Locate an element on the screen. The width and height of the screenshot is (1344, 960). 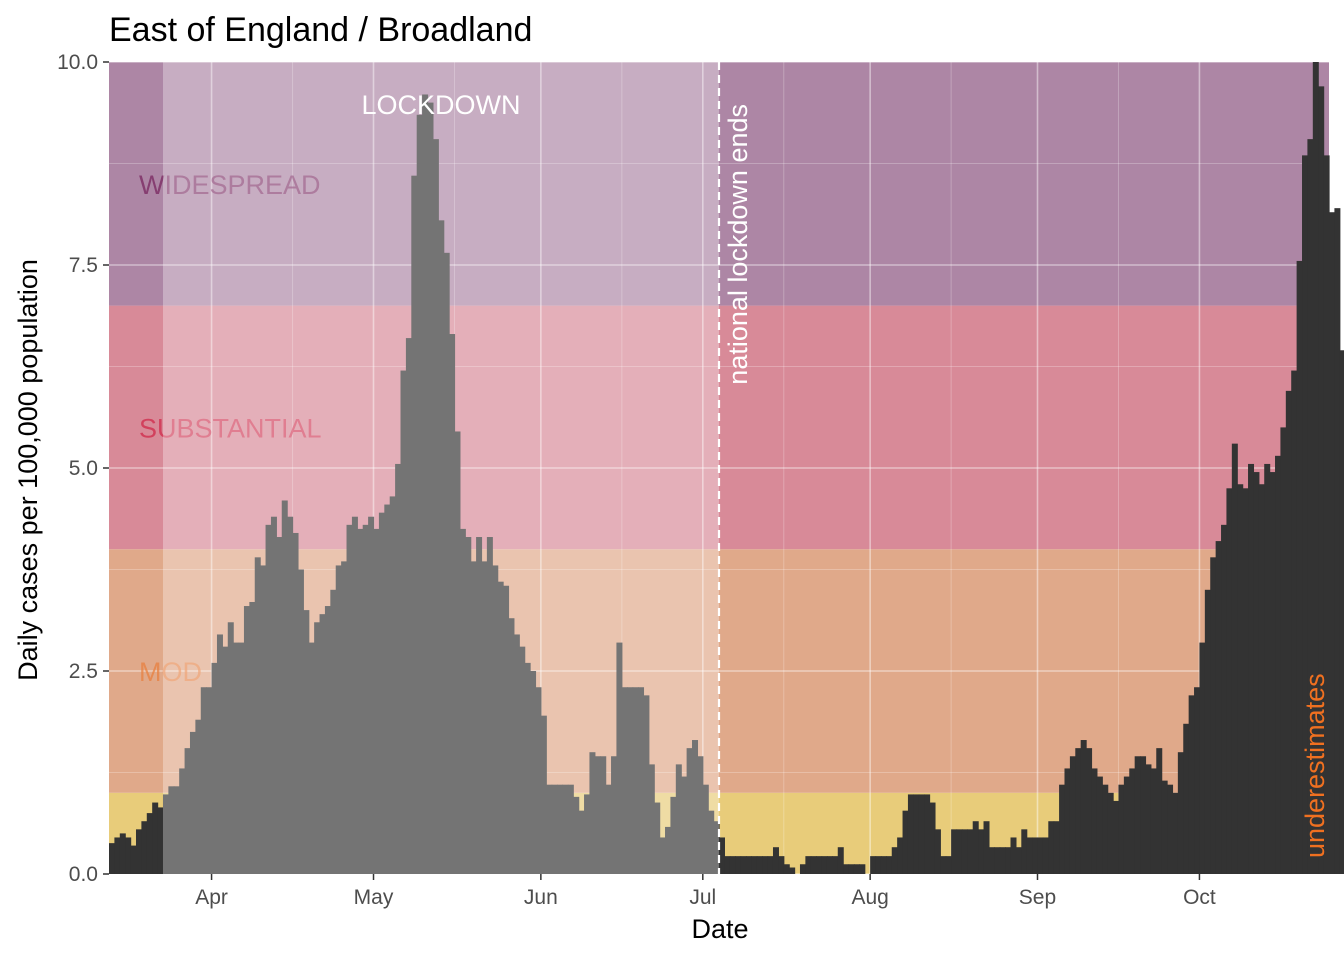
x-tick-label: Sep is located at coordinates (1037, 897).